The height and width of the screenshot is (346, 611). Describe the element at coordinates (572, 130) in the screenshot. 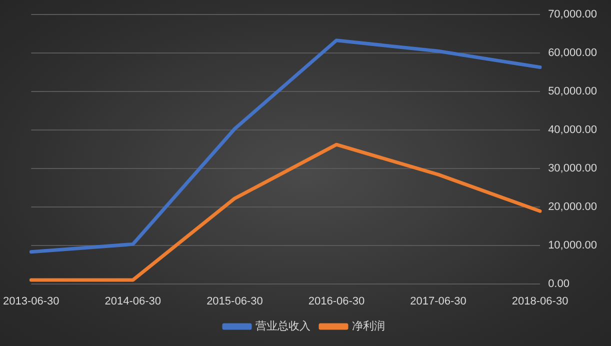

I see `y-tick-label: 40,000.00` at that location.